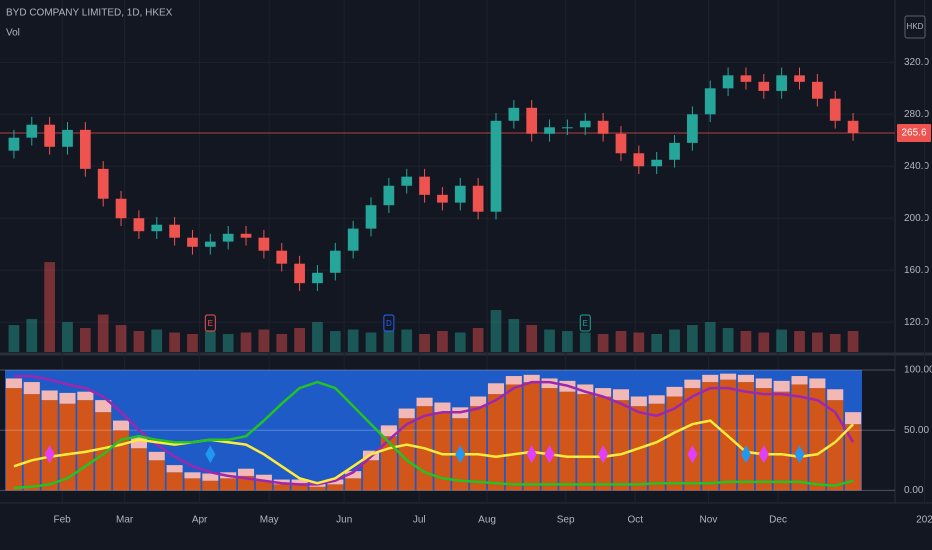 This screenshot has width=932, height=550. What do you see at coordinates (269, 520) in the screenshot?
I see `x-tick-label: May` at bounding box center [269, 520].